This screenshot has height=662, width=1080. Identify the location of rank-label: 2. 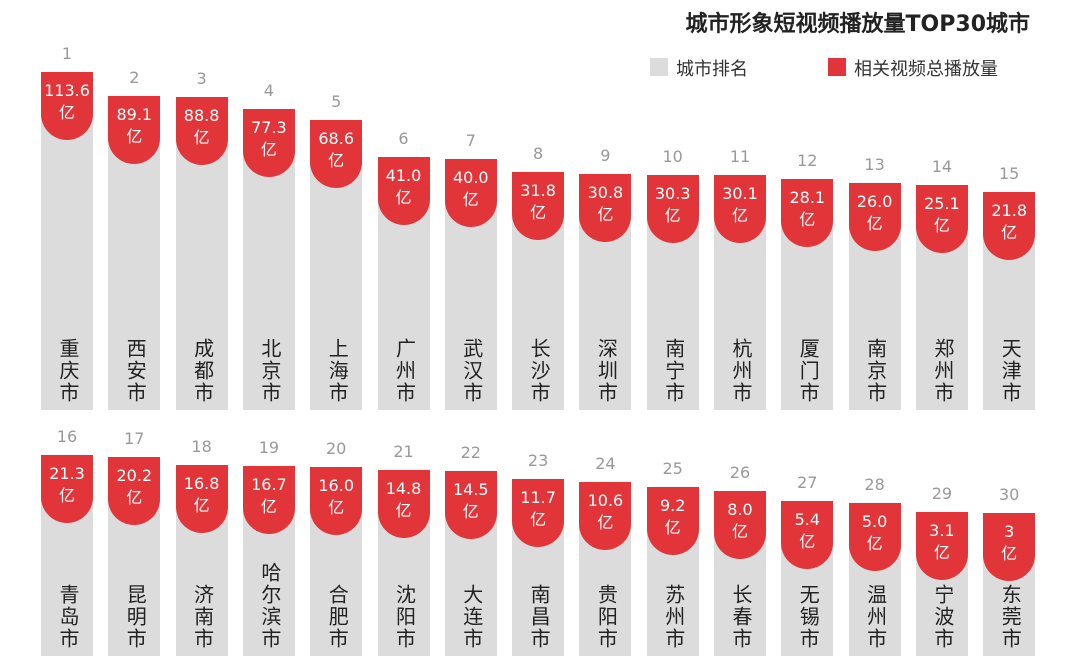
(134, 78).